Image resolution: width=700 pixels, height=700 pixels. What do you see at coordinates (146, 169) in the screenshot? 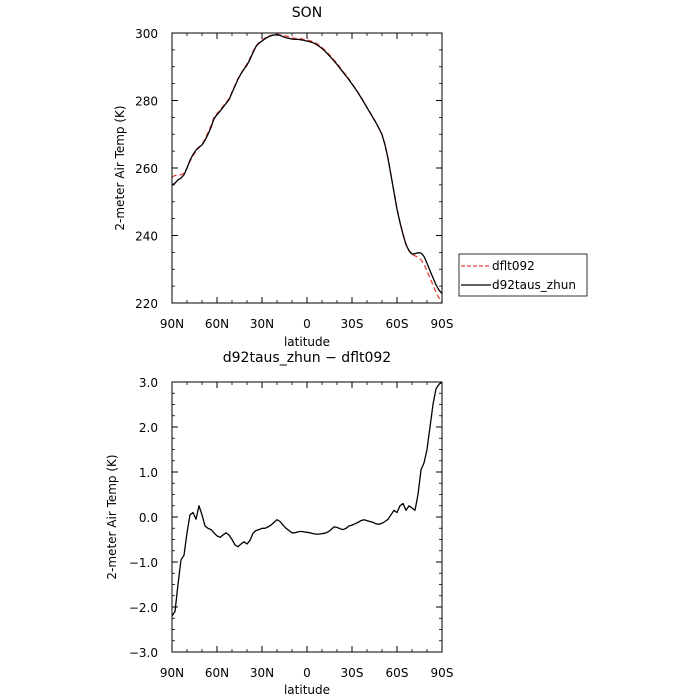
I see `y-tick-label: 260` at bounding box center [146, 169].